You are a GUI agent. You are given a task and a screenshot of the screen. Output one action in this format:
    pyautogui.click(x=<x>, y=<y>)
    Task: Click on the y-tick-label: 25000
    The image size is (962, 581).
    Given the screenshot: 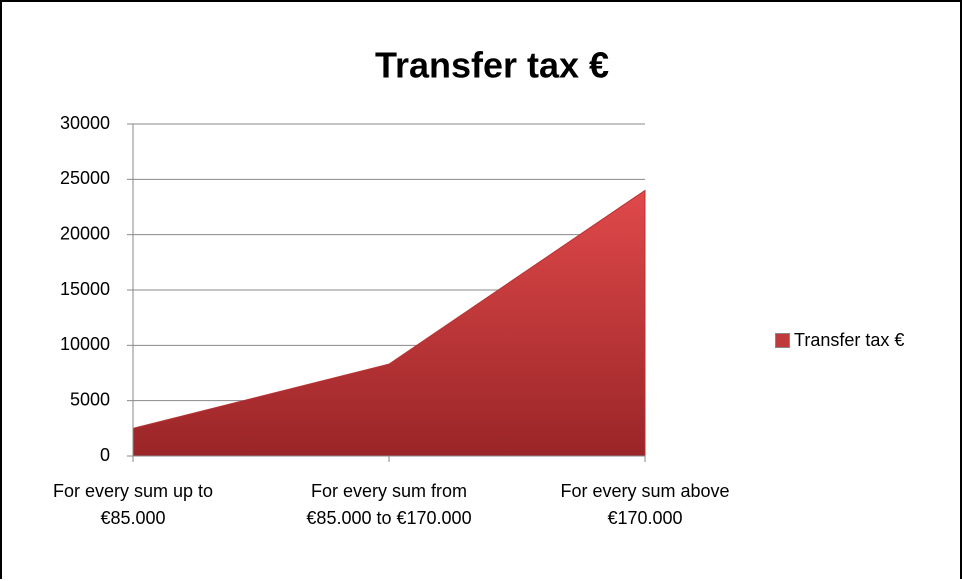 What is the action you would take?
    pyautogui.click(x=85, y=178)
    